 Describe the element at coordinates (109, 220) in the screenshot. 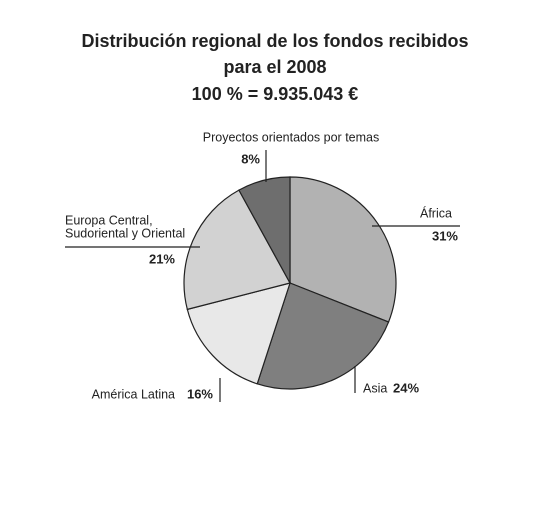

I see `slice-label: Europa Central,` at that location.